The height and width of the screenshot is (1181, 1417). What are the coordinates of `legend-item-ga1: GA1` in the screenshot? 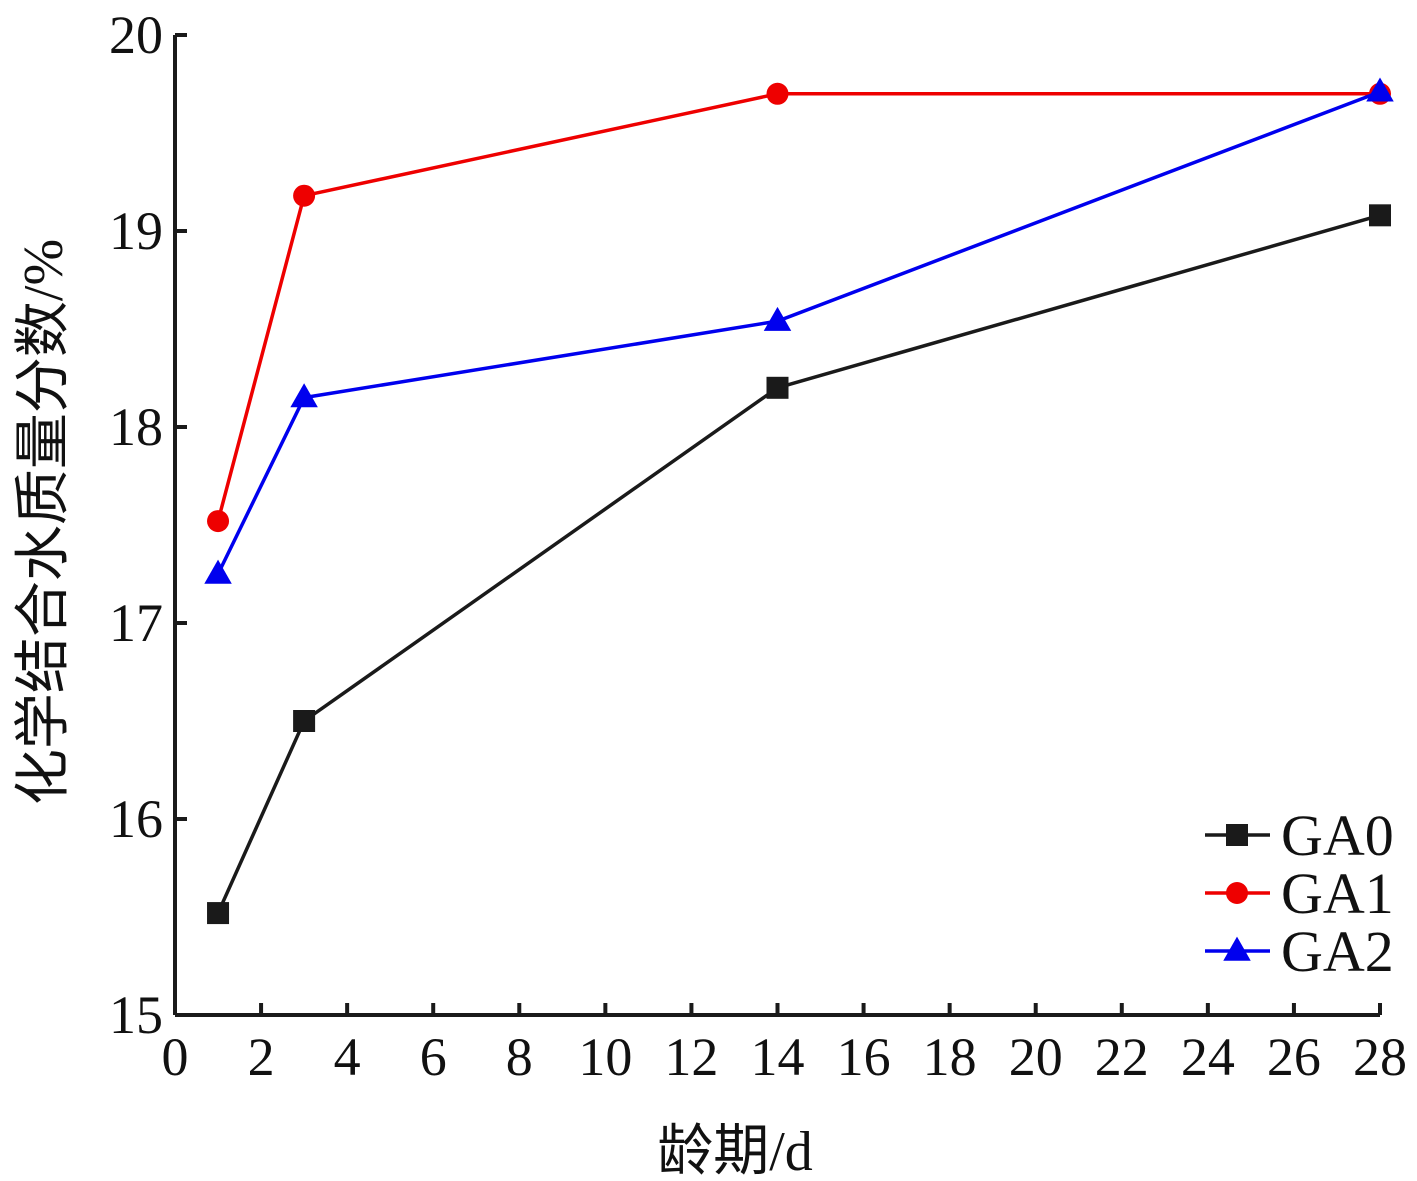 It's located at (1299, 893).